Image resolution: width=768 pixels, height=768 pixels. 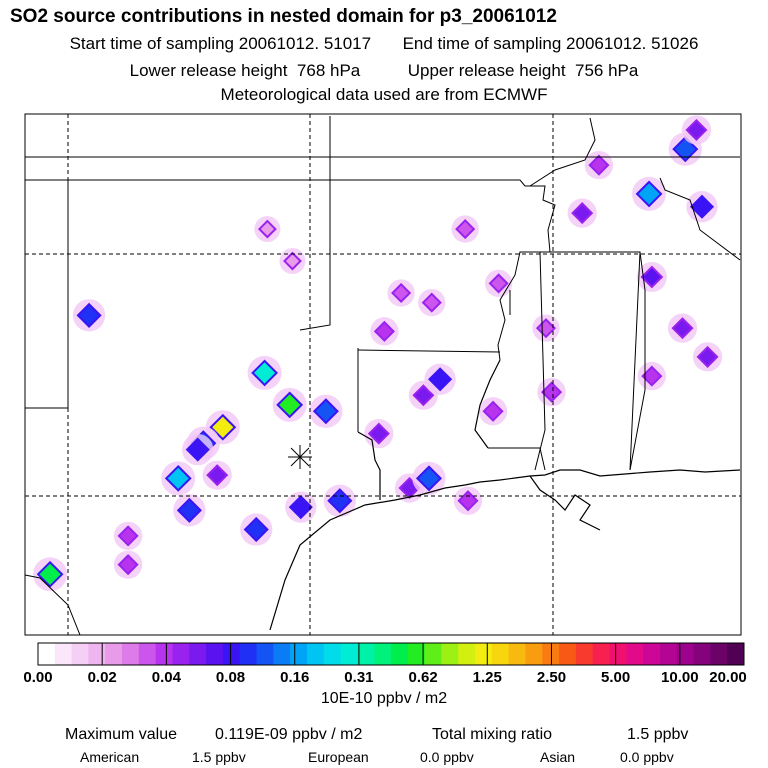 I want to click on color-scale-tick-label: 2.50, so click(x=551, y=677).